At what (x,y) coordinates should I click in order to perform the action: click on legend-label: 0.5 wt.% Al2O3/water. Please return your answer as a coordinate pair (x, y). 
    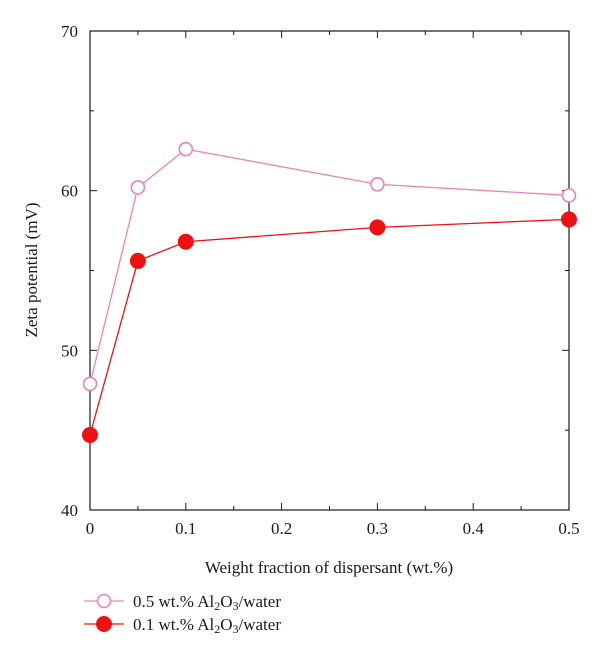
    Looking at the image, I should click on (207, 602).